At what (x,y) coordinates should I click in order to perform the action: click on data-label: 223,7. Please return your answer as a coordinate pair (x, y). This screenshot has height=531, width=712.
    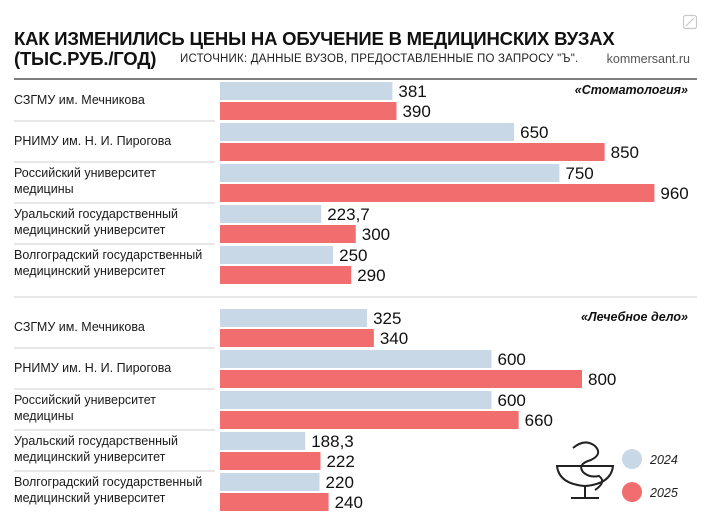
    Looking at the image, I should click on (348, 214).